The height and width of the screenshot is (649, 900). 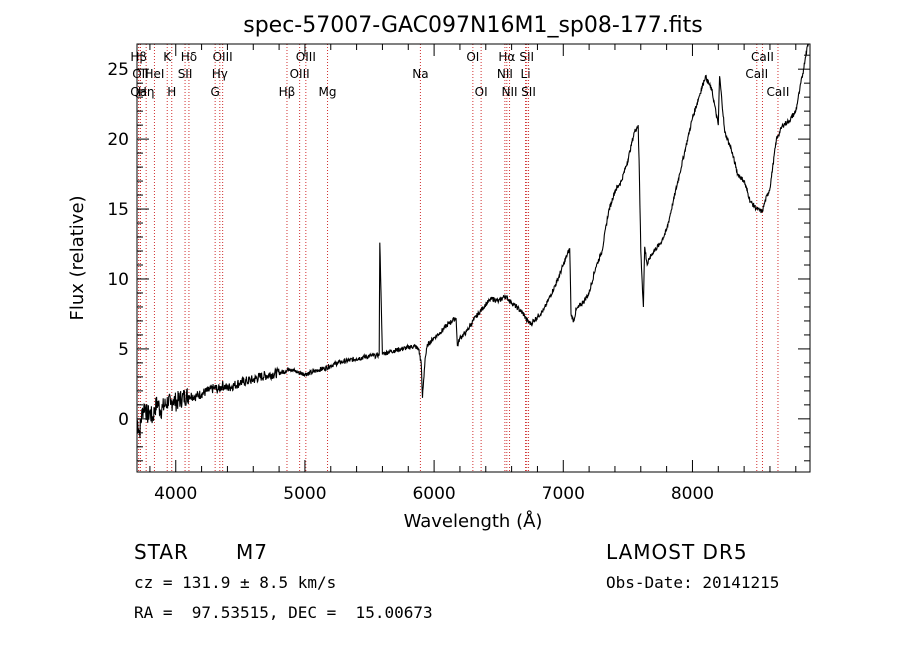 What do you see at coordinates (118, 210) in the screenshot?
I see `y-tick-label: 15` at bounding box center [118, 210].